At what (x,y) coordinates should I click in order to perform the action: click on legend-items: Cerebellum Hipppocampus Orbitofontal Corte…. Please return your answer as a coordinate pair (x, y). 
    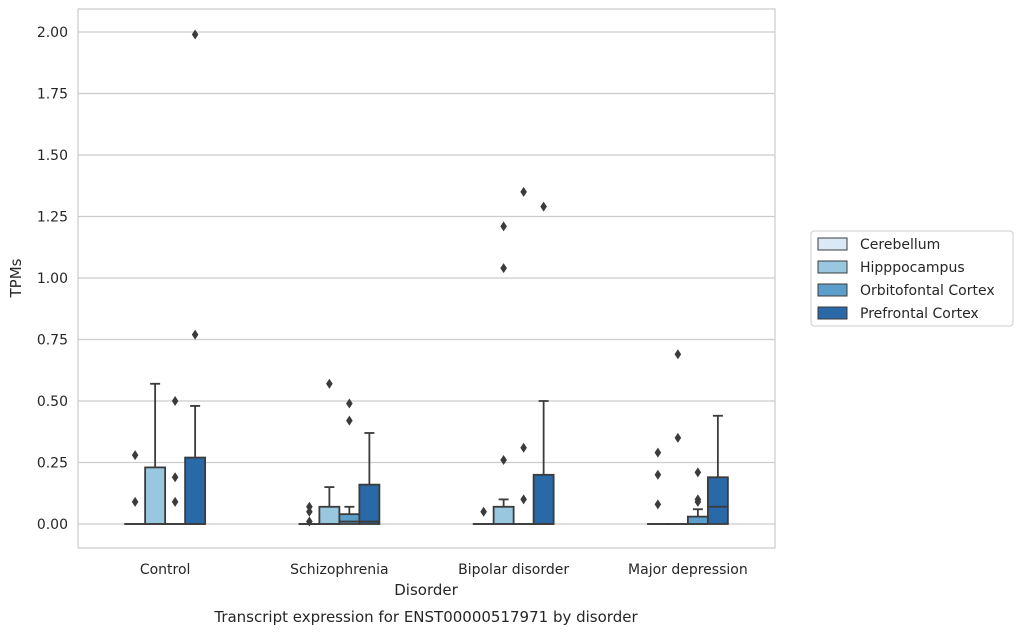
    Looking at the image, I should click on (906, 279).